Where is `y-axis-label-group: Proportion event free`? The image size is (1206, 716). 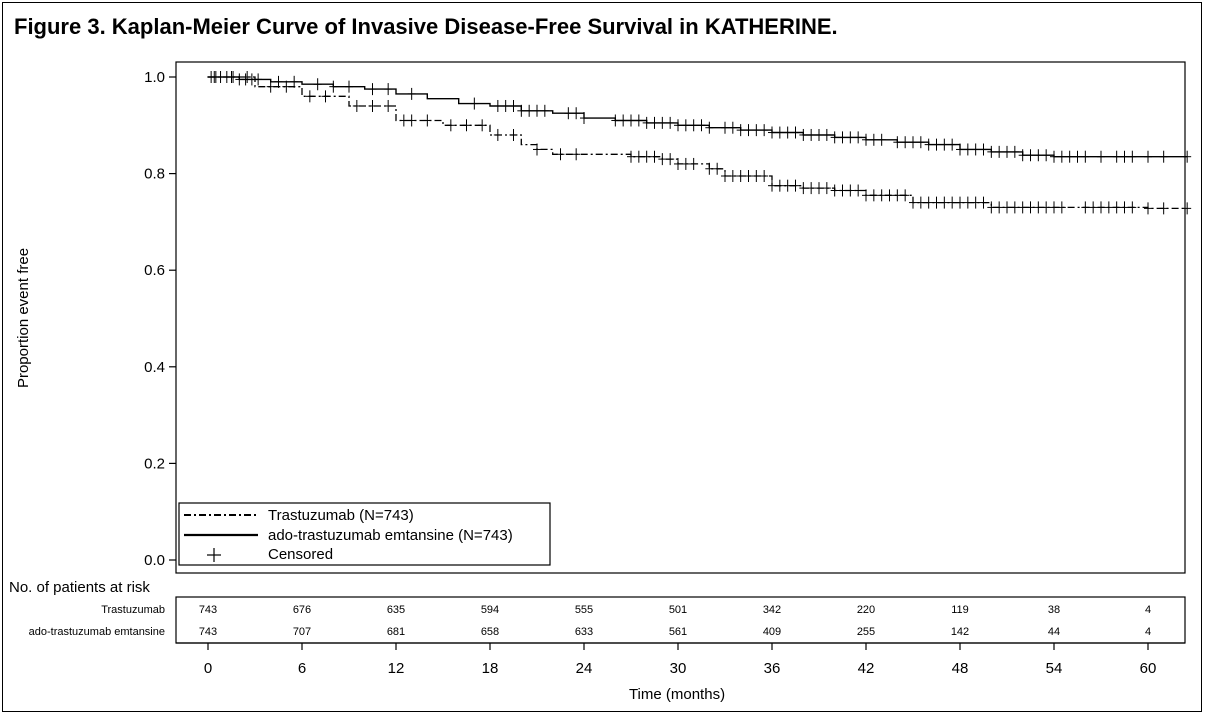
y-axis-label-group: Proportion event free is located at coordinates (23, 318).